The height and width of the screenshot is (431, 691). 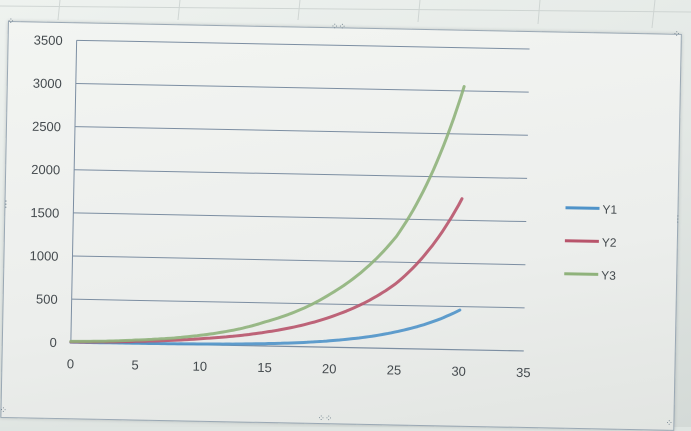 What do you see at coordinates (299, 368) in the screenshot?
I see `x-axis-tick-labels: 0 5 10 15 20 25 30 35` at bounding box center [299, 368].